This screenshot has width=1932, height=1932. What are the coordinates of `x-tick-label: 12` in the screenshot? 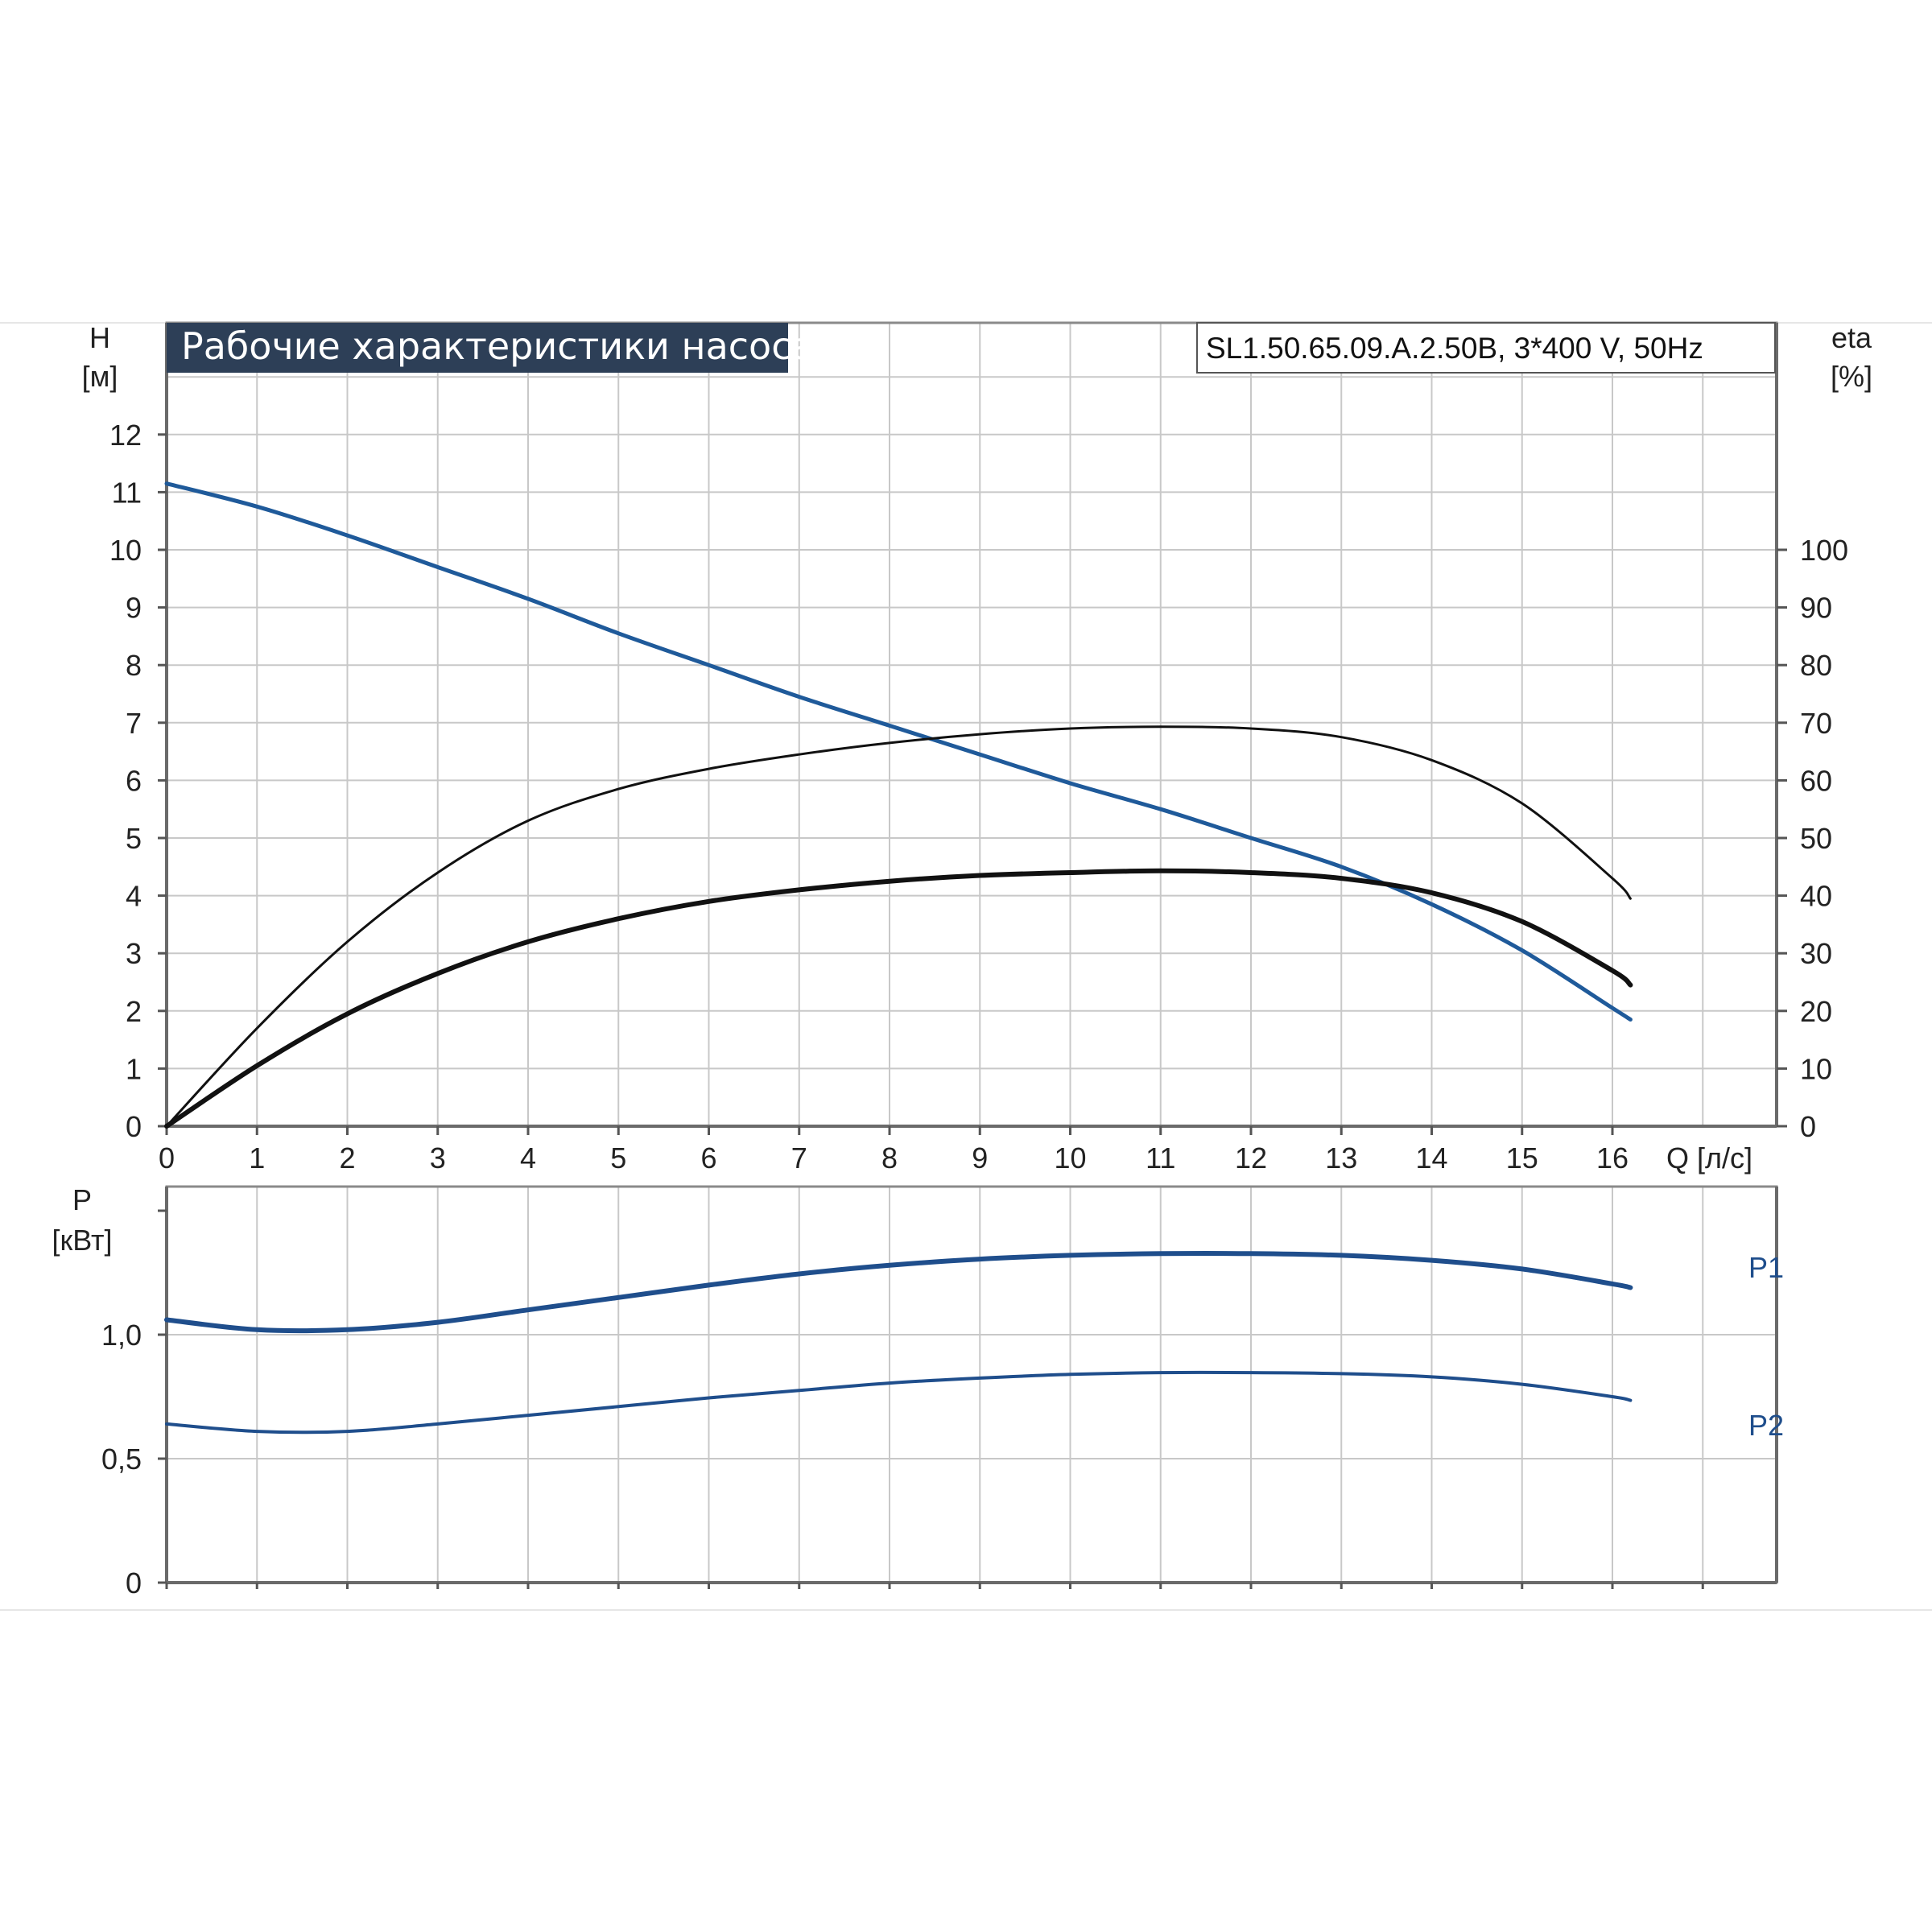 It's located at (1251, 1157).